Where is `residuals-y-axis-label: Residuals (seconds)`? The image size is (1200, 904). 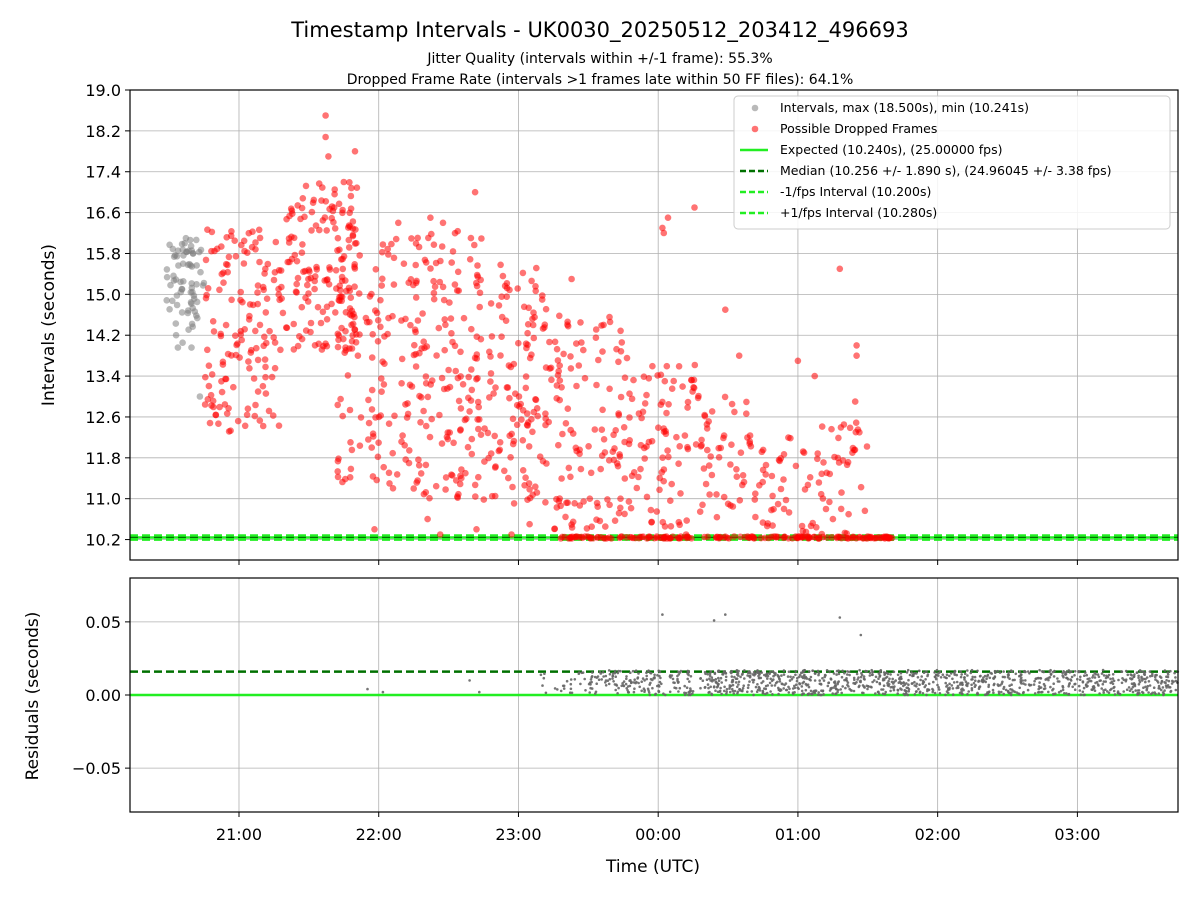 residuals-y-axis-label: Residuals (seconds) is located at coordinates (33, 696).